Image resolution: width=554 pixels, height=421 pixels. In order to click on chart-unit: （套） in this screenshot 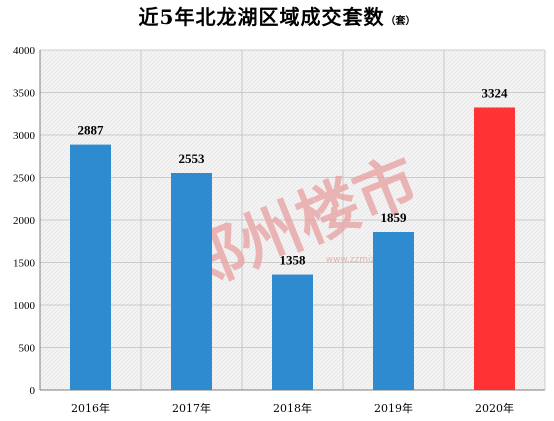, I will do `click(400, 21)`.